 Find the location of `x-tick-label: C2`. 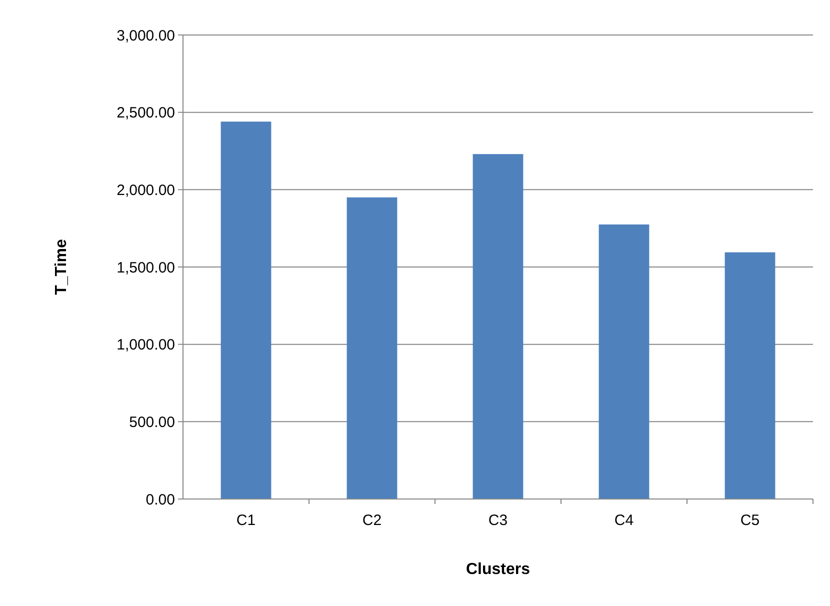

x-tick-label: C2 is located at coordinates (372, 520).